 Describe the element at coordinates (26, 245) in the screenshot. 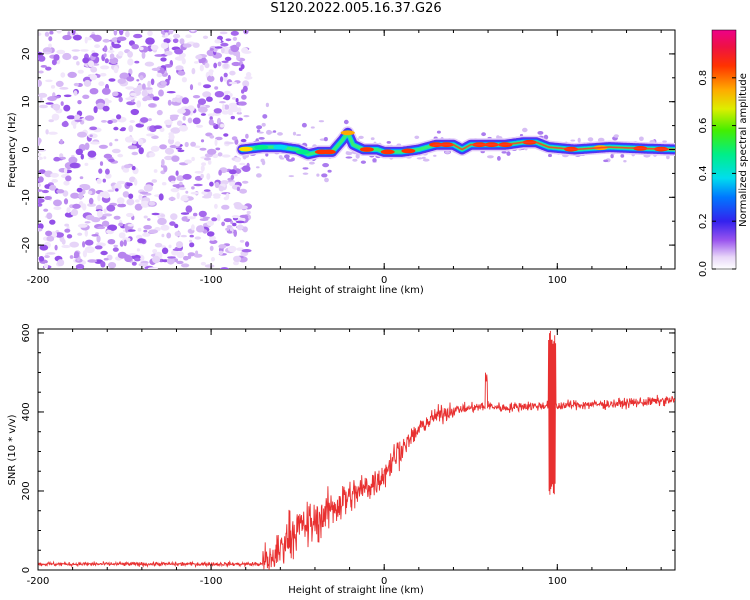

I see `y-tick-label: -20` at that location.